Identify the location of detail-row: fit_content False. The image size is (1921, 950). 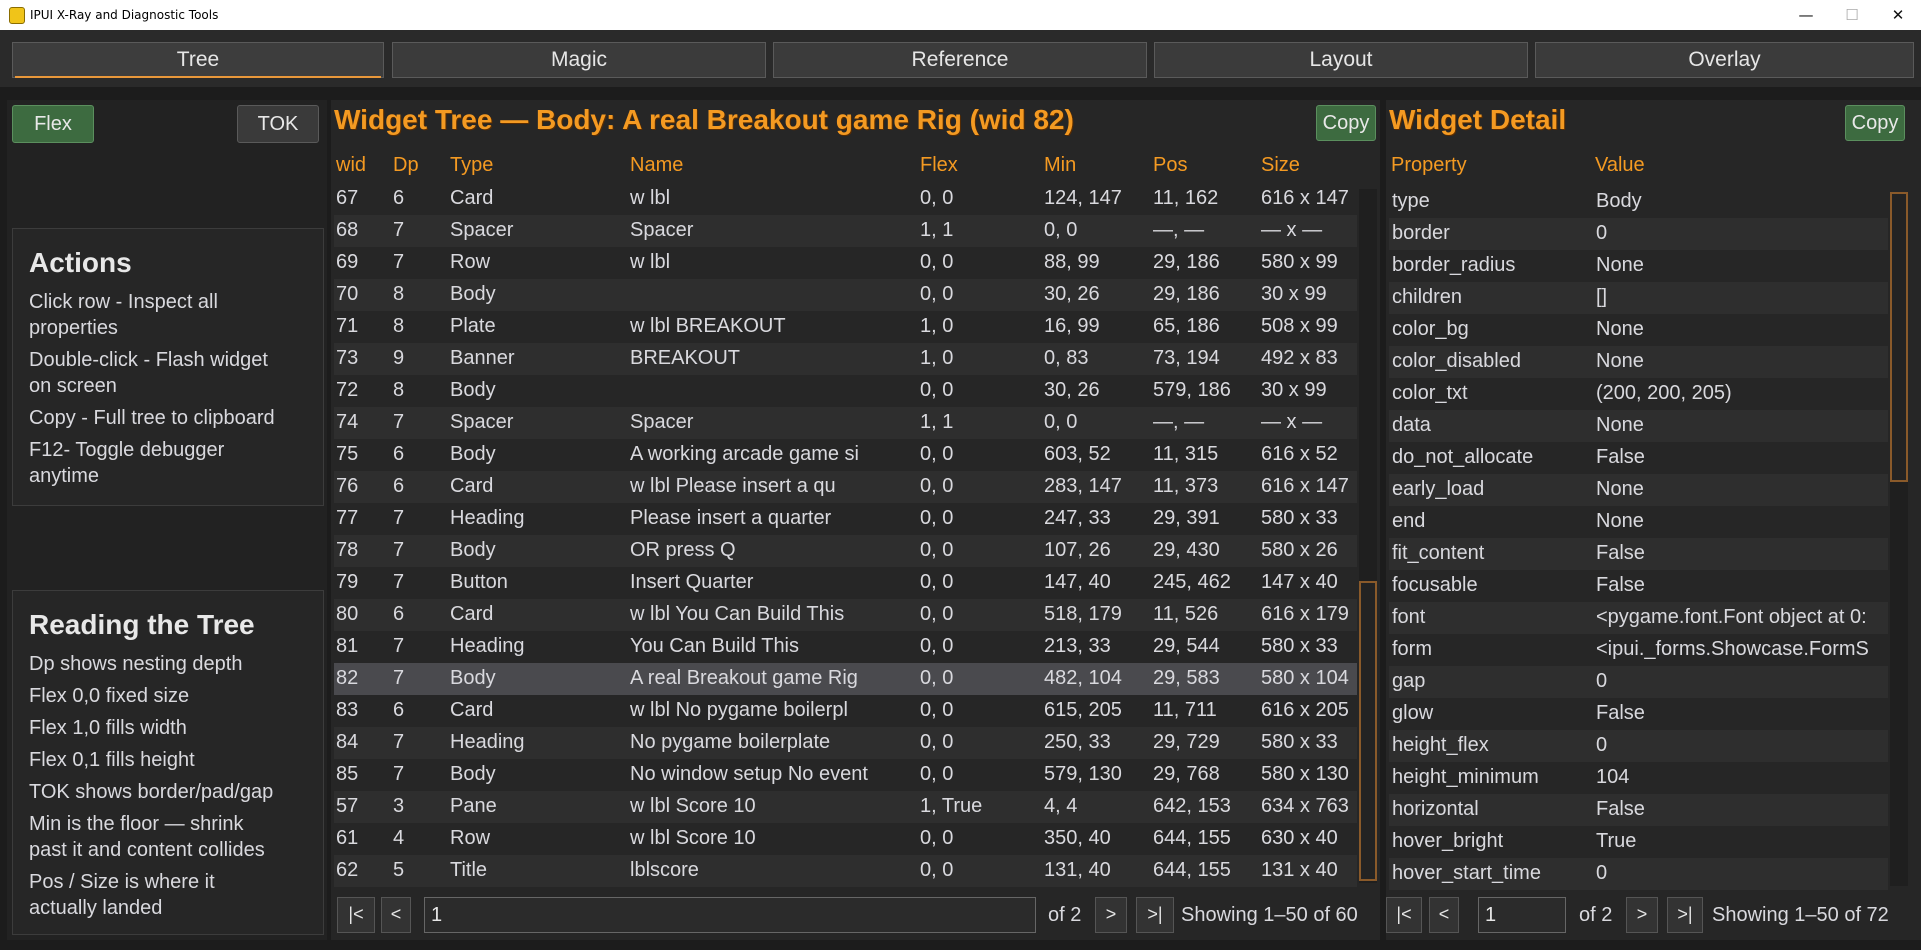
(1638, 554).